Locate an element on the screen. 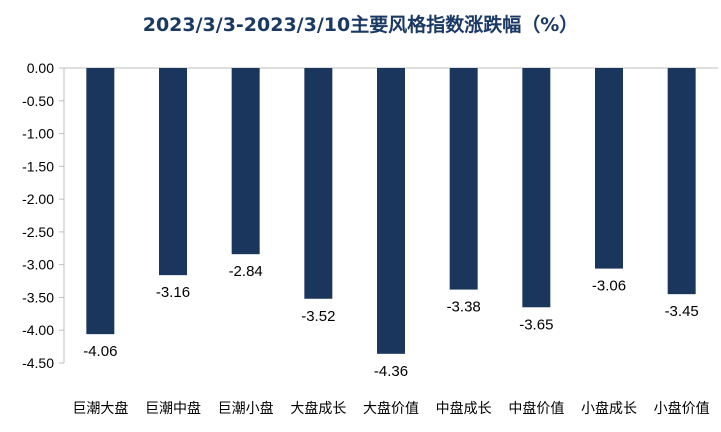 The width and height of the screenshot is (721, 432). category-label: 大盘成长 is located at coordinates (318, 408).